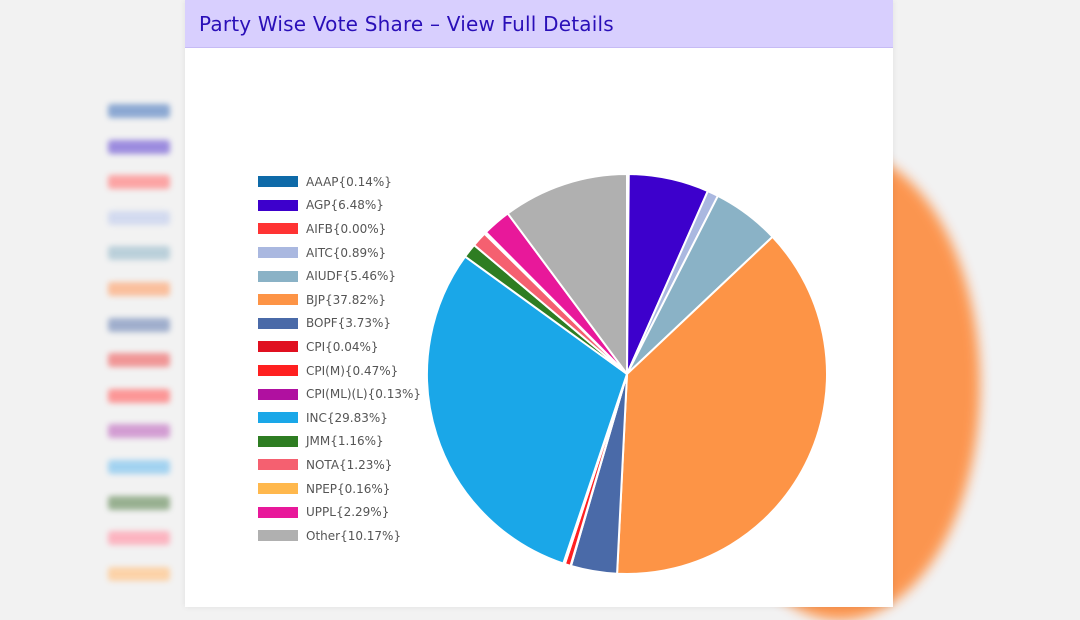 The width and height of the screenshot is (1080, 620). I want to click on legend-item: CPI(ML)(L){0.13%}, so click(339, 394).